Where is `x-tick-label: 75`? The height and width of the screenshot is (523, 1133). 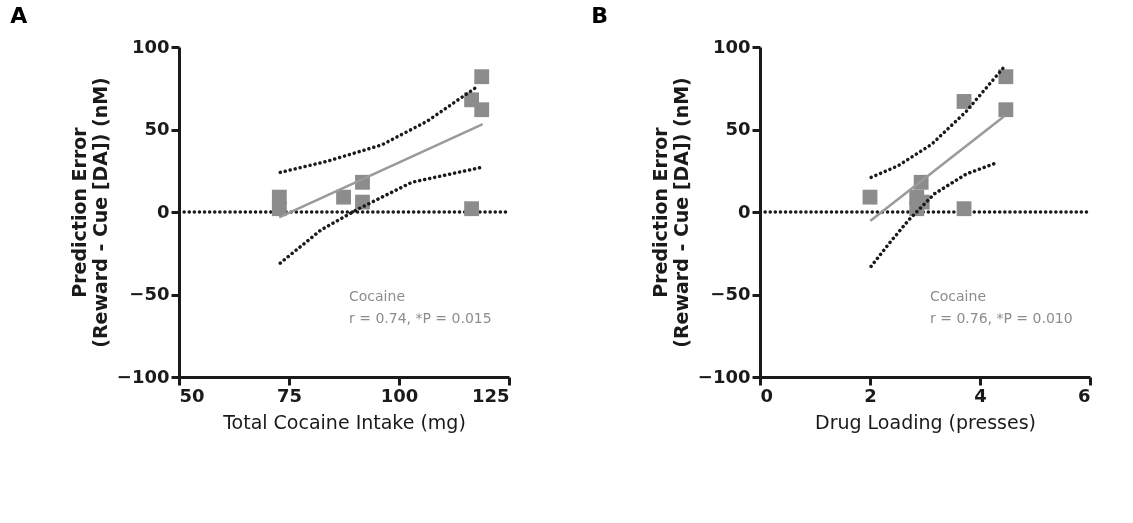 x-tick-label: 75 is located at coordinates (289, 395).